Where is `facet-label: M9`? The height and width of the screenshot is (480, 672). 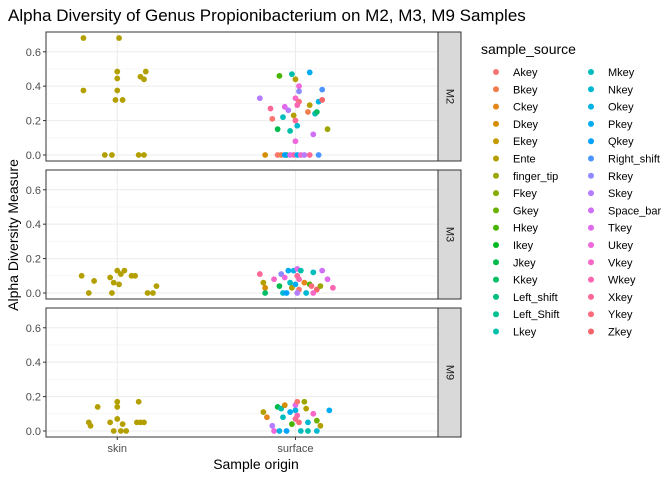 facet-label: M9 is located at coordinates (450, 372).